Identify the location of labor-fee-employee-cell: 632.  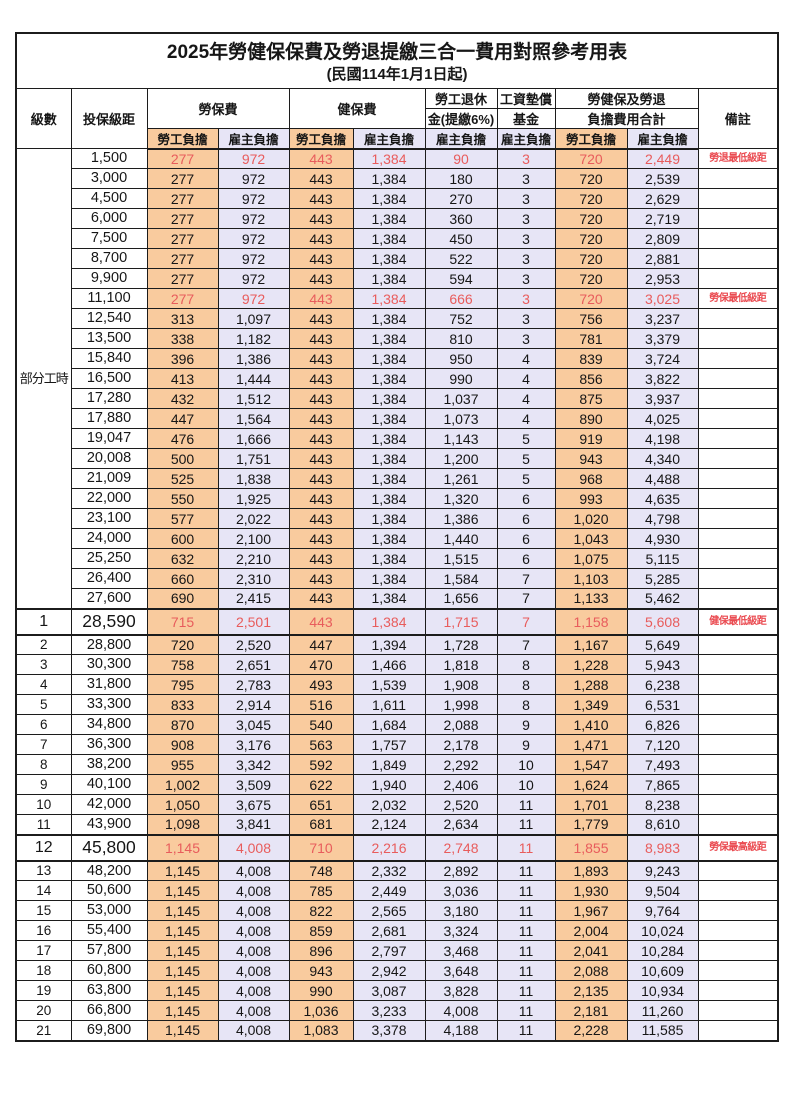
(182, 558).